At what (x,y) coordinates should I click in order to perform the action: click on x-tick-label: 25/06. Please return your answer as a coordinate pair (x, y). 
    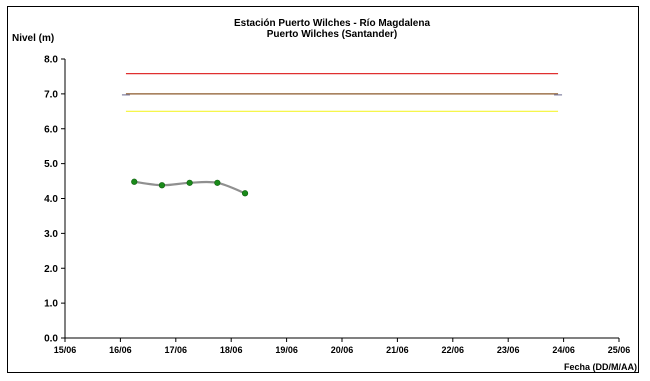
    Looking at the image, I should click on (619, 350).